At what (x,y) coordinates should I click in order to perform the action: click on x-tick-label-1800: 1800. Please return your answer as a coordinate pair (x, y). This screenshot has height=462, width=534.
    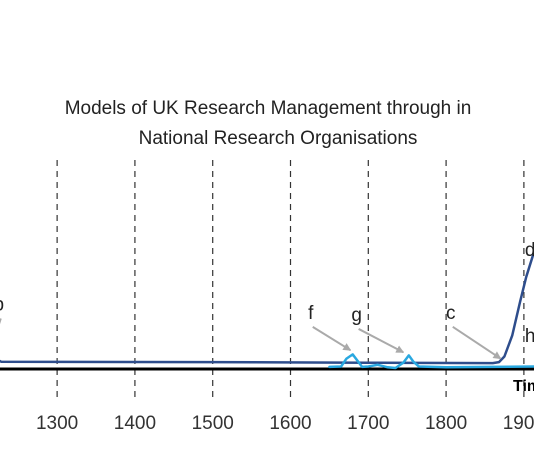
    Looking at the image, I should click on (446, 423).